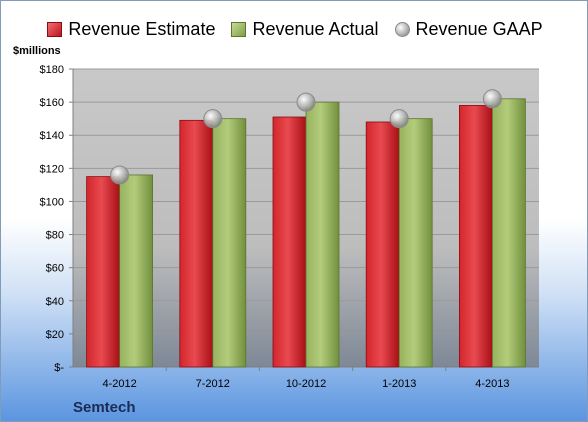 The height and width of the screenshot is (422, 588). What do you see at coordinates (55, 335) in the screenshot?
I see `y-tick-label: $20` at bounding box center [55, 335].